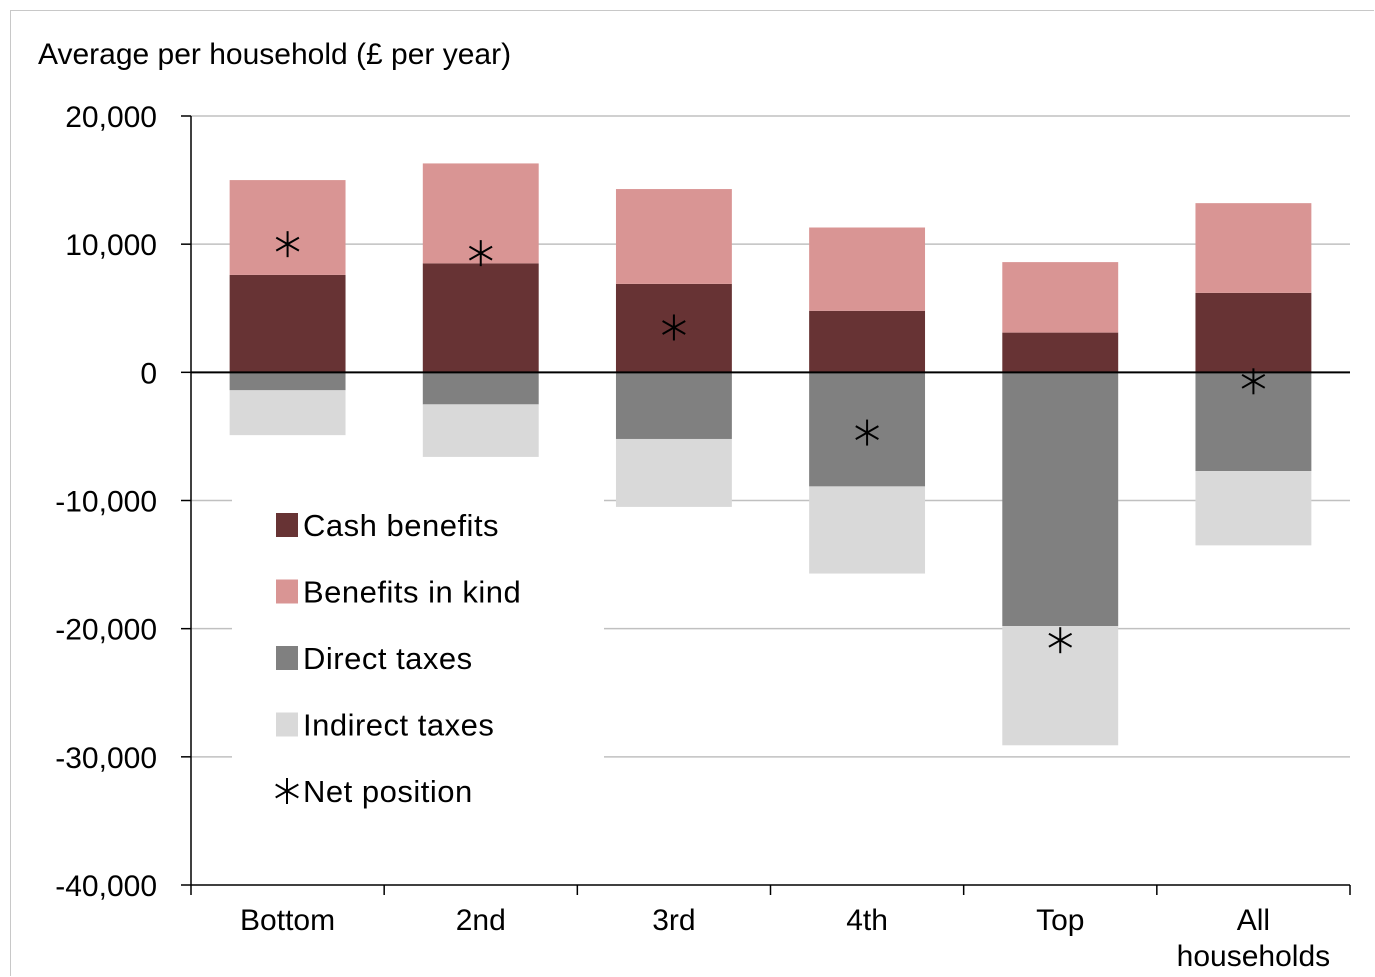 The width and height of the screenshot is (1375, 977). What do you see at coordinates (287, 413) in the screenshot?
I see `bar-indirect-taxes-bottom` at bounding box center [287, 413].